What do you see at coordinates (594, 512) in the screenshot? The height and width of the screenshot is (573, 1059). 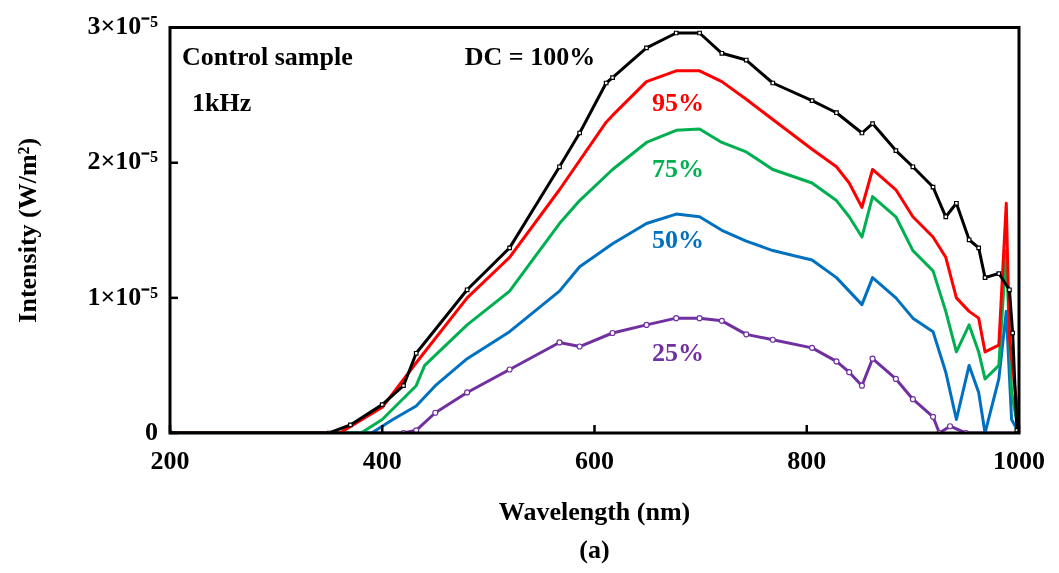 I see `x-axis-title: Wavelength (nm)` at bounding box center [594, 512].